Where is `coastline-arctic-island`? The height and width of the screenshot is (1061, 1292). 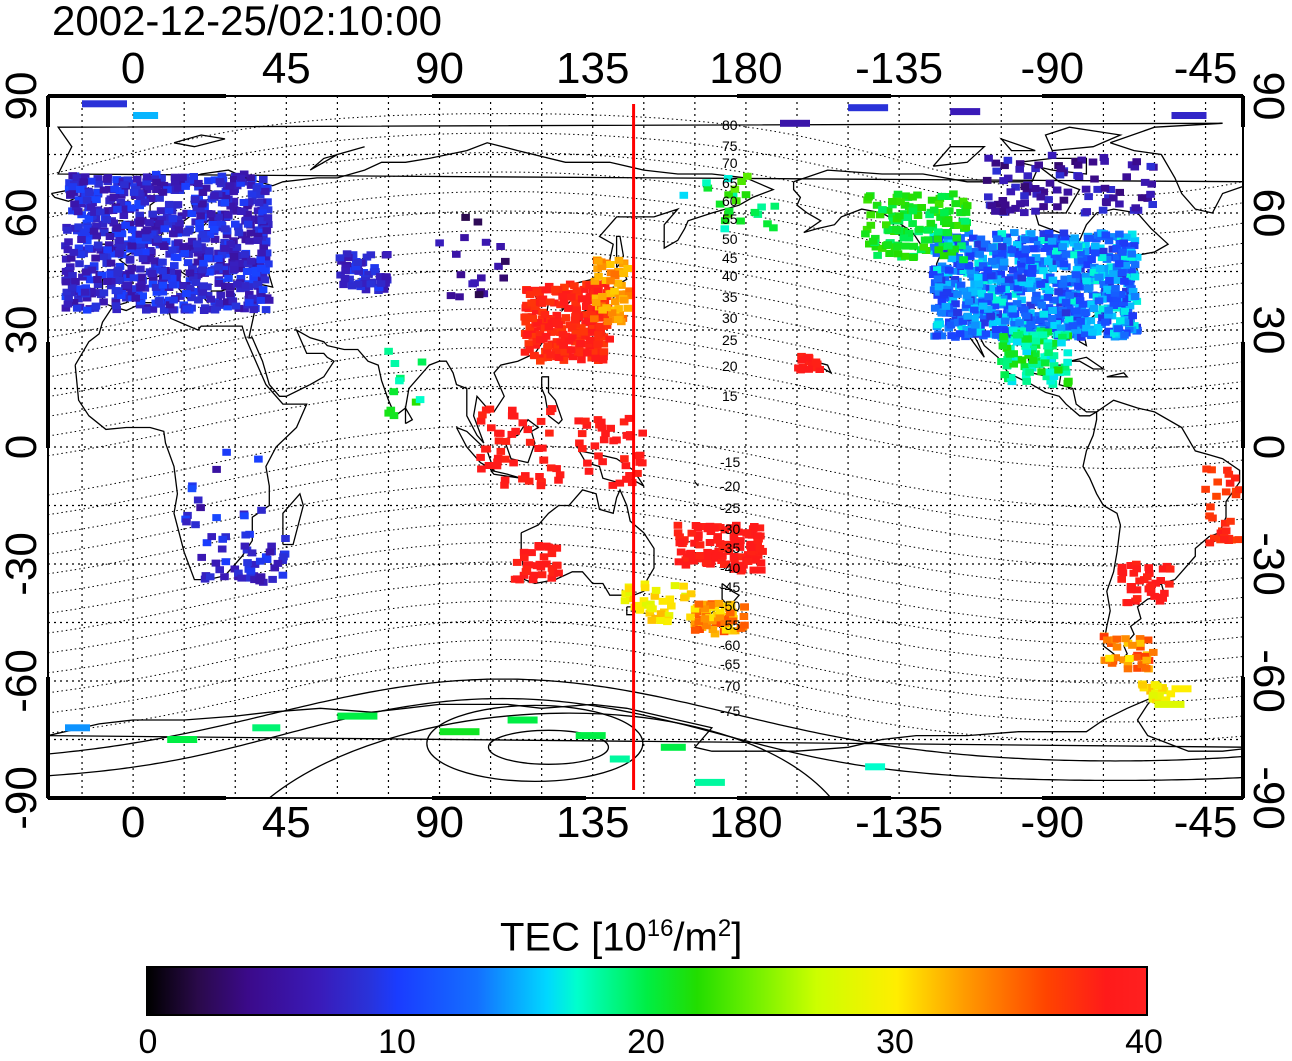
coastline-arctic-island is located at coordinates (1083, 139).